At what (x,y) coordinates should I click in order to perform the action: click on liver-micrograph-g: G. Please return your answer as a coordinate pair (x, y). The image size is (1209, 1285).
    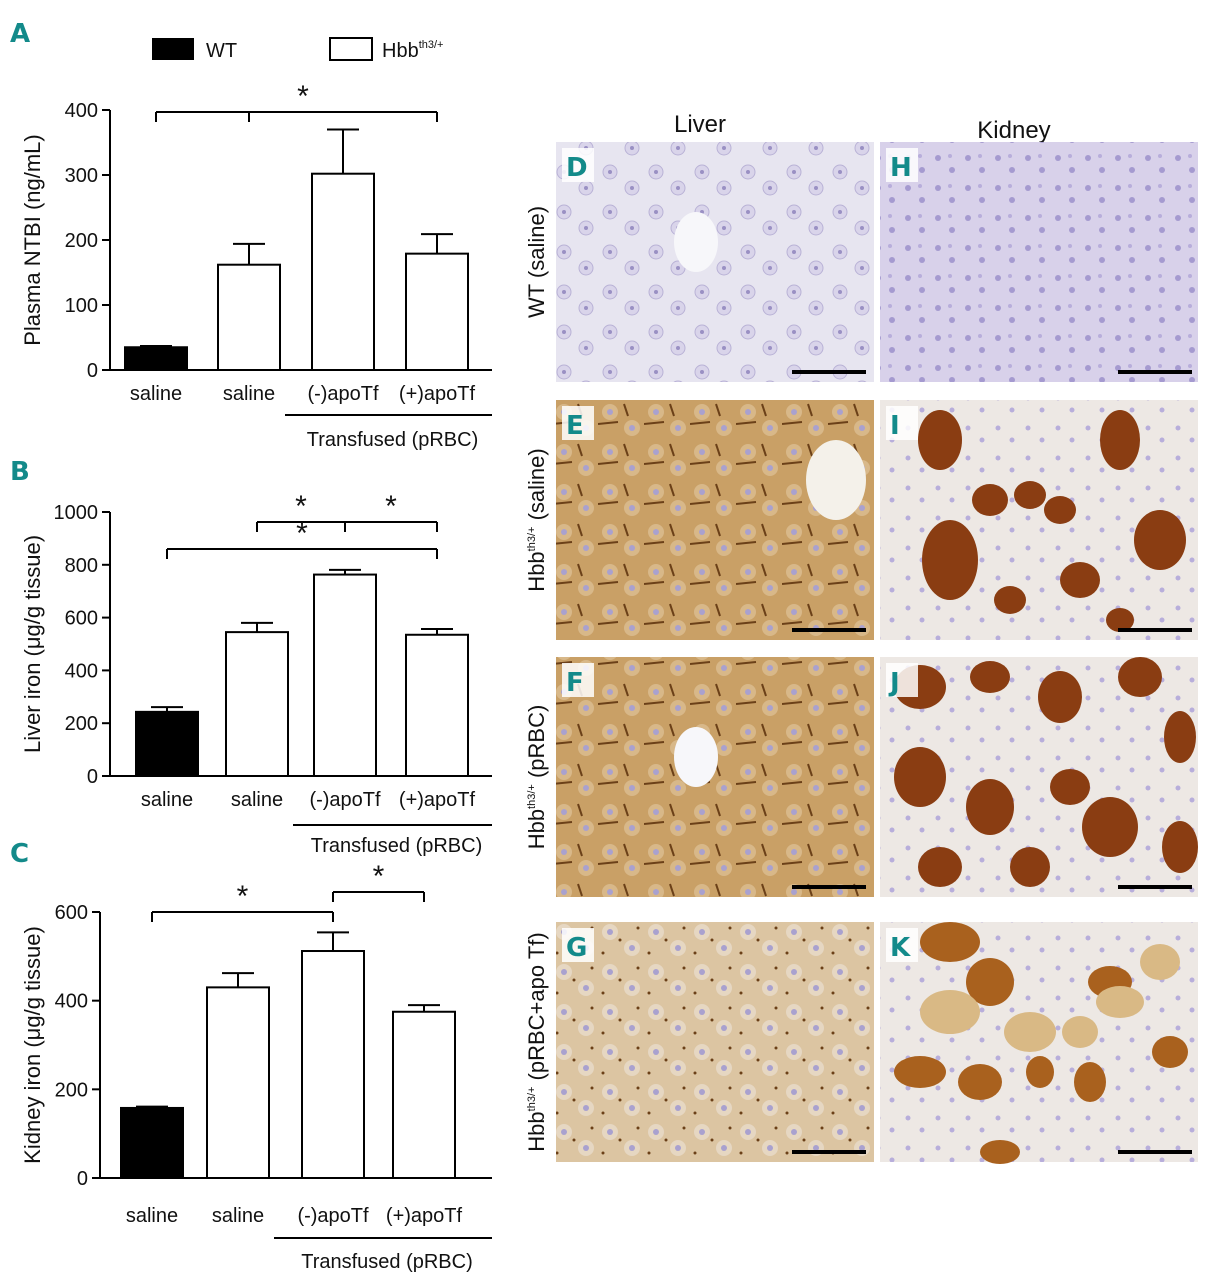
    Looking at the image, I should click on (715, 1042).